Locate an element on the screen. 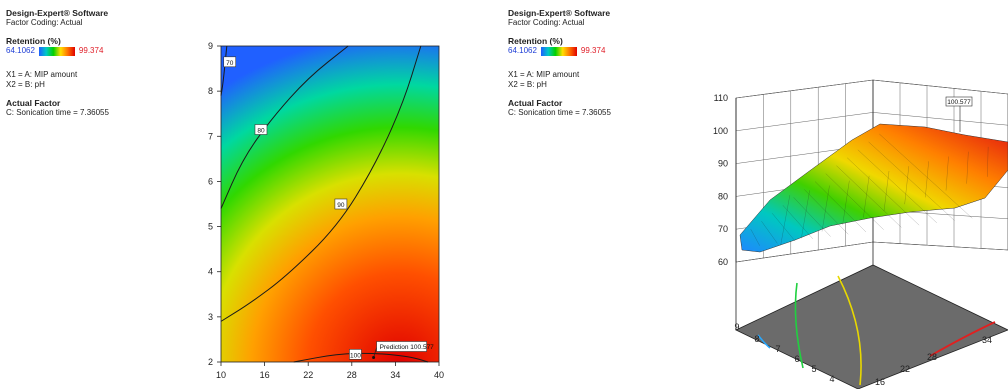  z-tick-label: 70 is located at coordinates (723, 229).